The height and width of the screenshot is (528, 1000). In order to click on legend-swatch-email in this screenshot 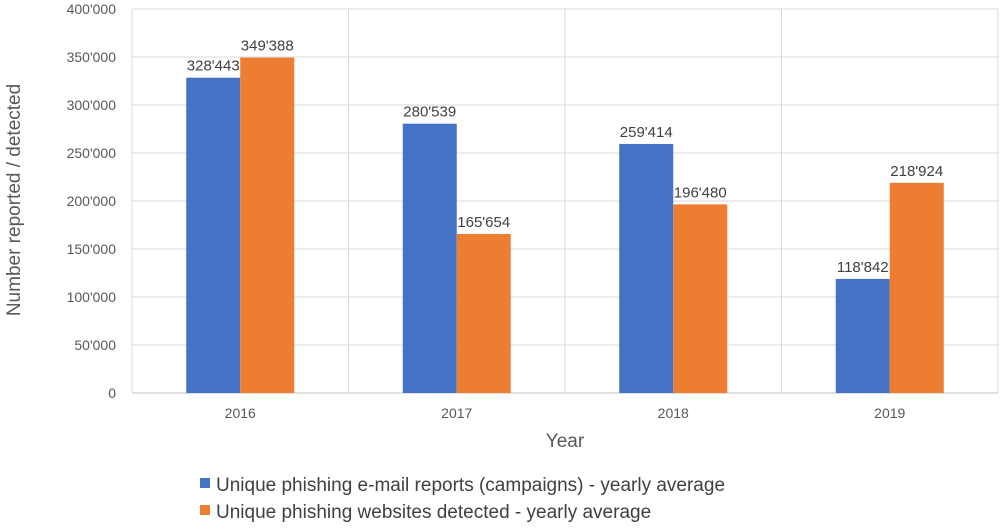, I will do `click(205, 483)`.